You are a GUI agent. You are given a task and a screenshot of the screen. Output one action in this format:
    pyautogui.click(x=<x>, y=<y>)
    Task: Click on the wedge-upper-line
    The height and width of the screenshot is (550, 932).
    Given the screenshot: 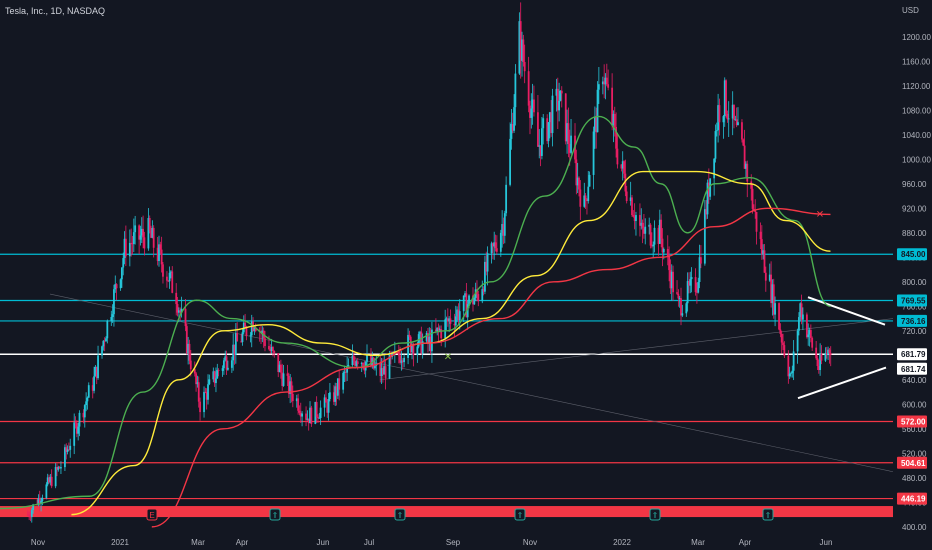 What is the action you would take?
    pyautogui.click(x=846, y=311)
    